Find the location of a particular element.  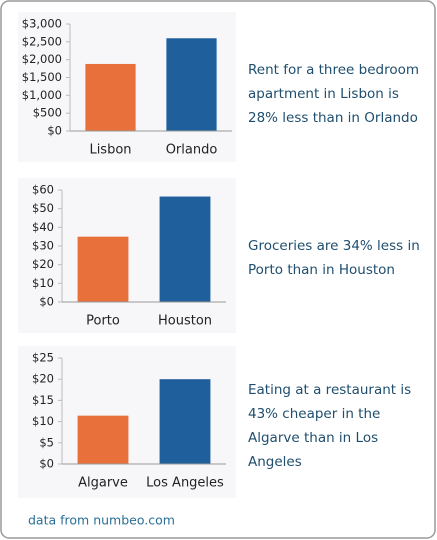

x-tick-label: Porto is located at coordinates (103, 321).